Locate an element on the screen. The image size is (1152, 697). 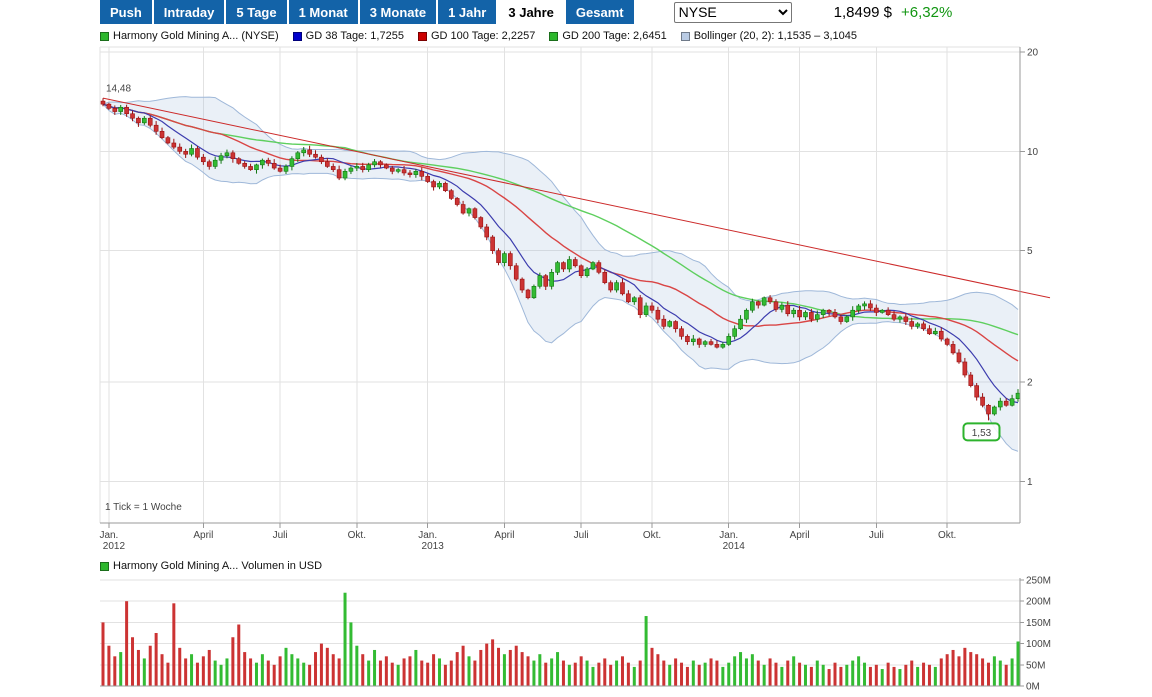
volume-bars is located at coordinates (560, 639).